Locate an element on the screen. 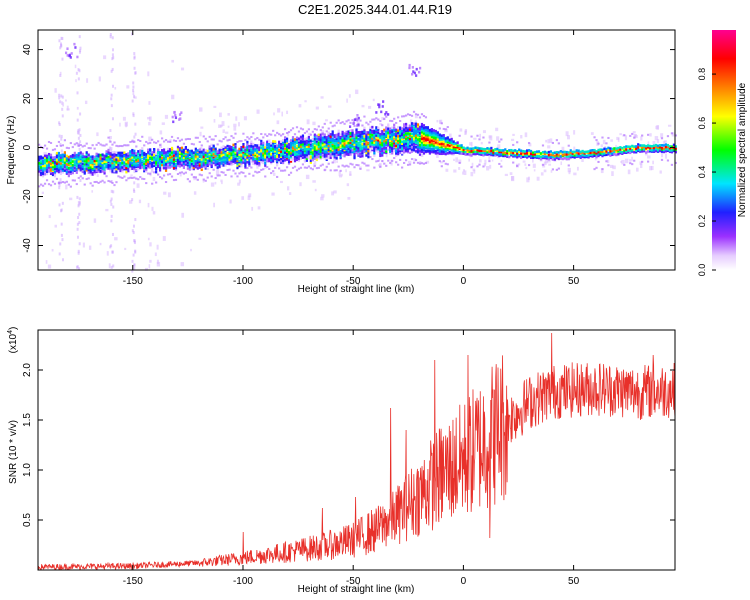  colorbar-ticks: 0.00.20.40.60.8 is located at coordinates (706, 172).